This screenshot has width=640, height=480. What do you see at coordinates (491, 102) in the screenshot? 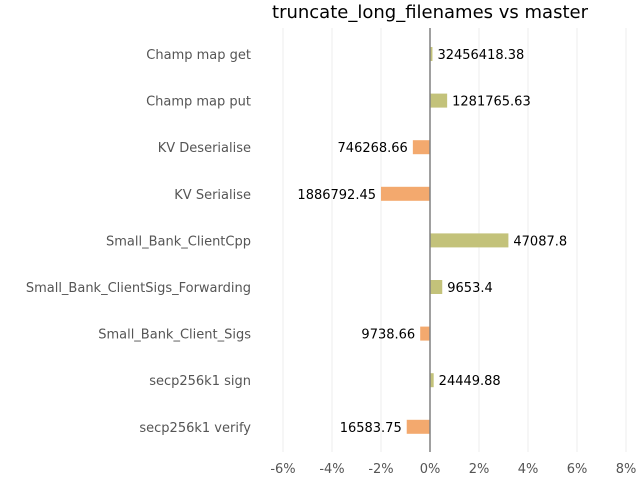
I see `data-label: 1281765.63` at bounding box center [491, 102].